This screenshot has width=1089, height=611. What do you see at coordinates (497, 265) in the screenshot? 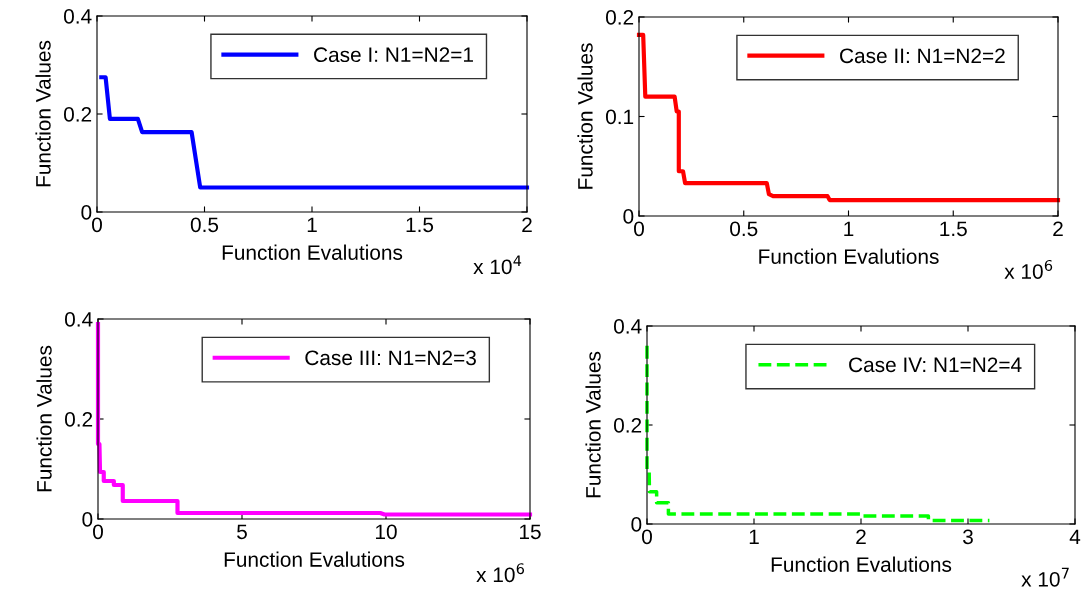
I see `text: x 10$^{4}$` at bounding box center [497, 265].